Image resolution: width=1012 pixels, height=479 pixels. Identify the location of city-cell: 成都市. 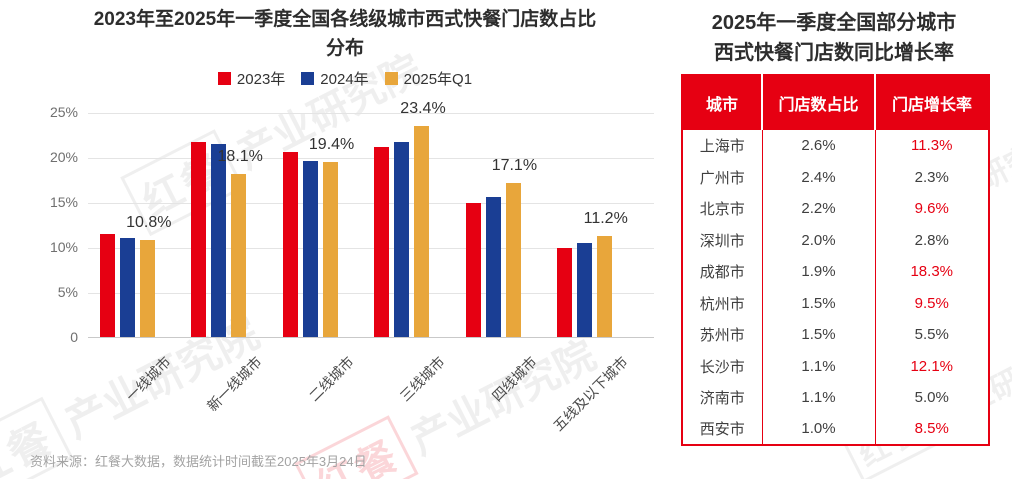
(722, 272).